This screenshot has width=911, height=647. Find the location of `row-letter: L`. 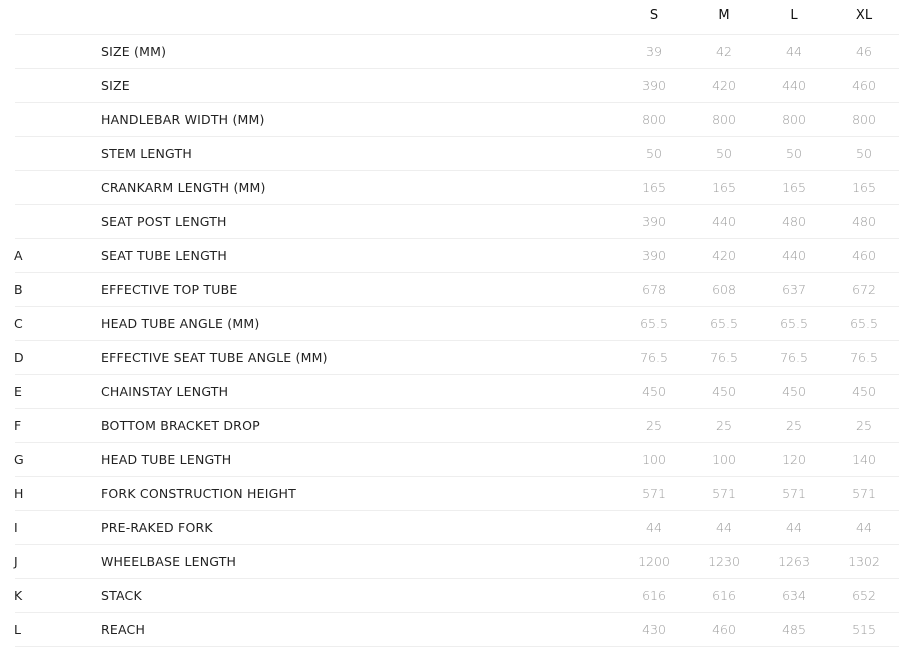

row-letter: L is located at coordinates (17, 629).